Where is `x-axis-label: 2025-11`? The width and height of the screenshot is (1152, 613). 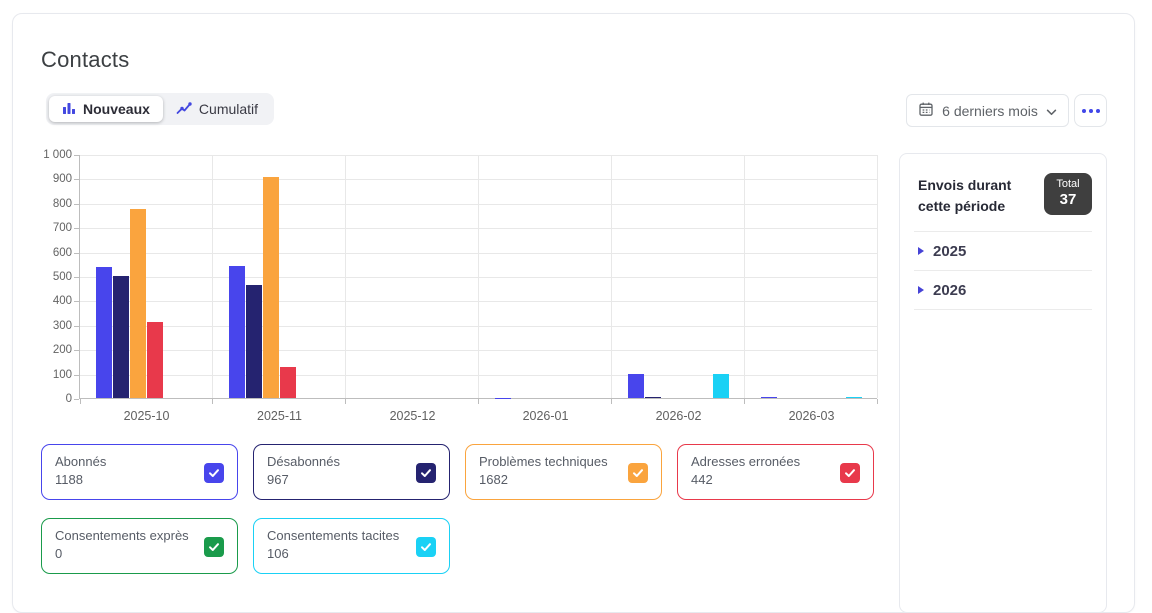
x-axis-label: 2025-11 is located at coordinates (280, 416).